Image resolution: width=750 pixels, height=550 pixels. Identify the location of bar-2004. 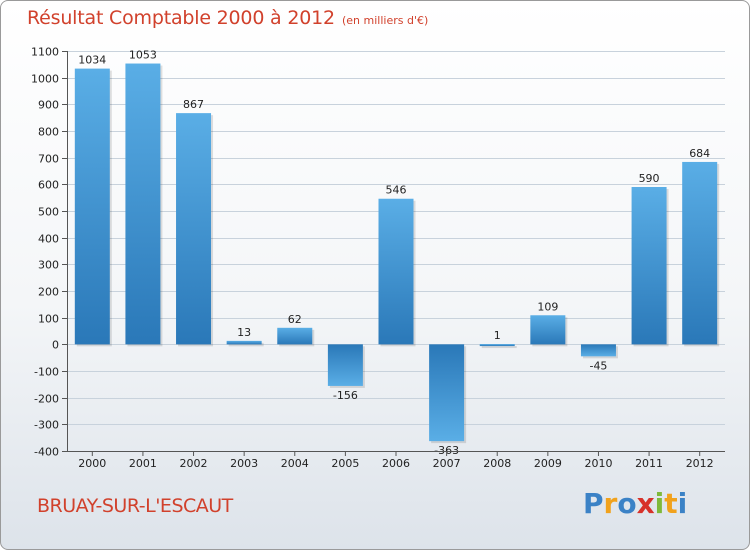
(295, 336).